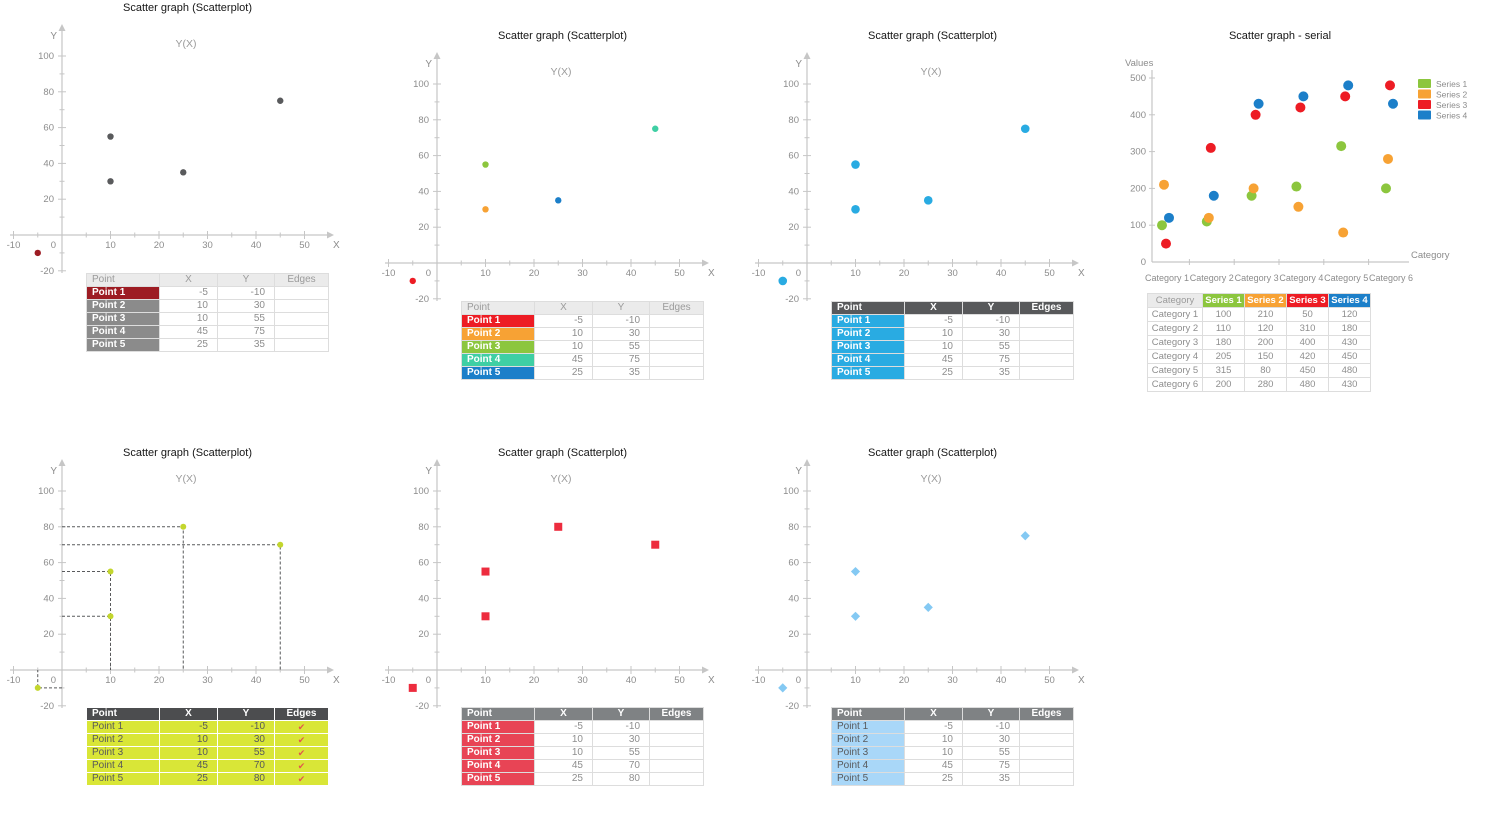 The height and width of the screenshot is (835, 1500). Describe the element at coordinates (1430, 255) in the screenshot. I see `category-axis-label: Category` at that location.